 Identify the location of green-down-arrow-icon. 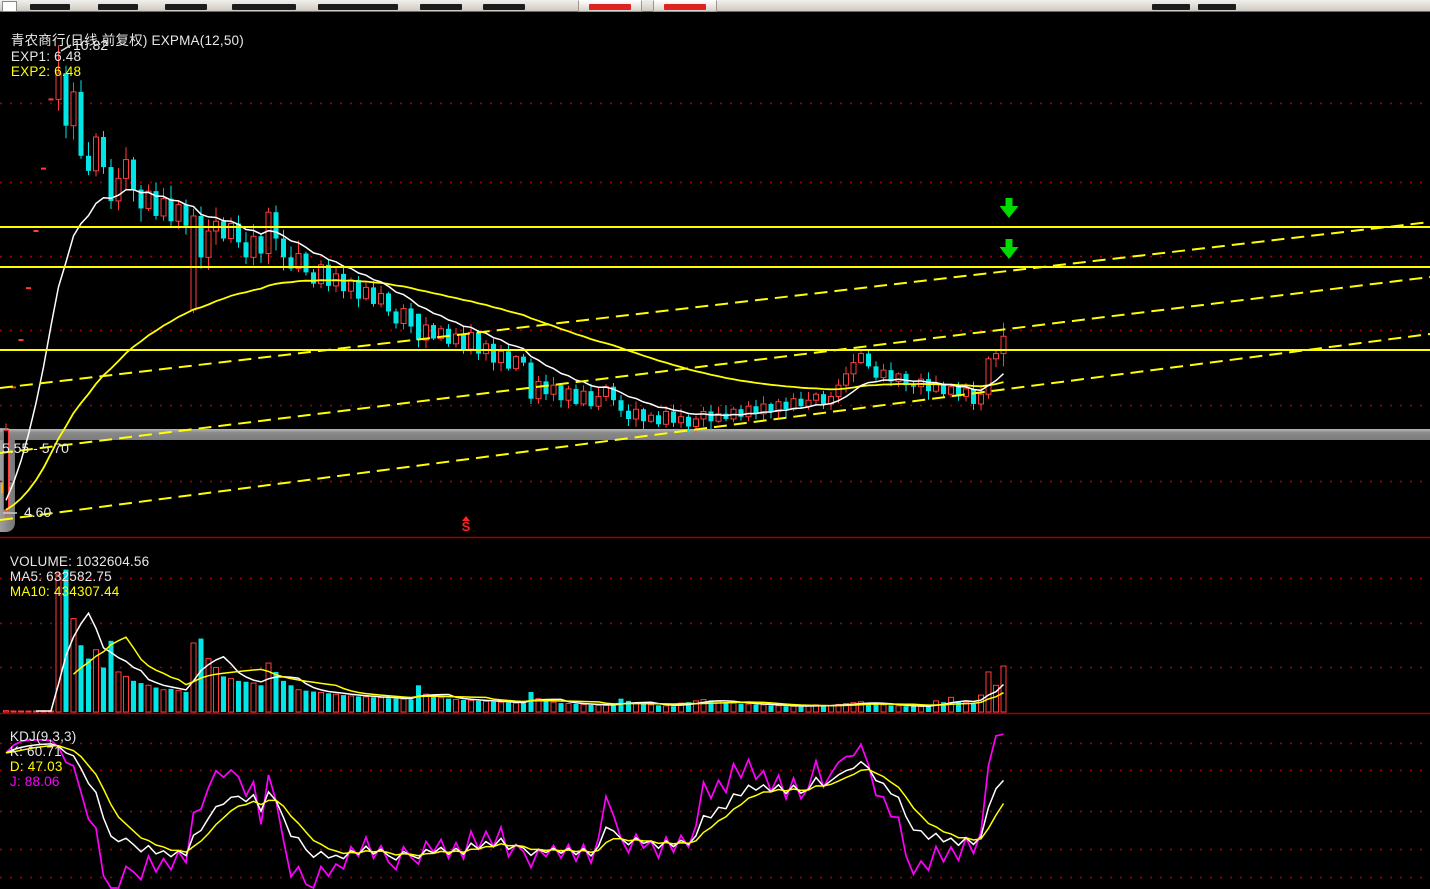
(1009, 208).